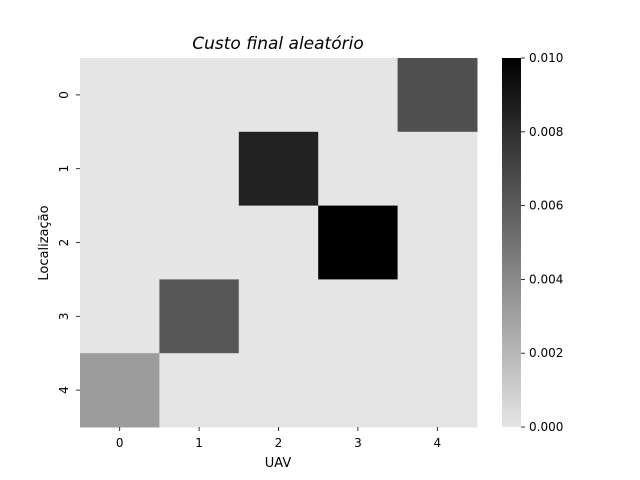 The image size is (640, 480). I want to click on colorbar-tick-label: 0.004, so click(546, 279).